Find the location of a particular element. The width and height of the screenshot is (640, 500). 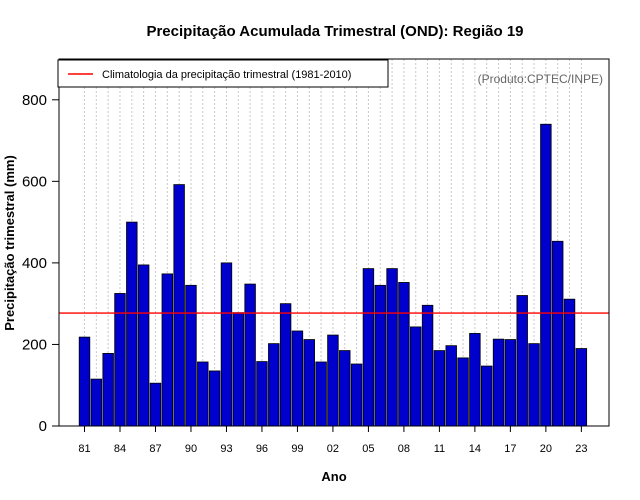

bar-1993 is located at coordinates (226, 344).